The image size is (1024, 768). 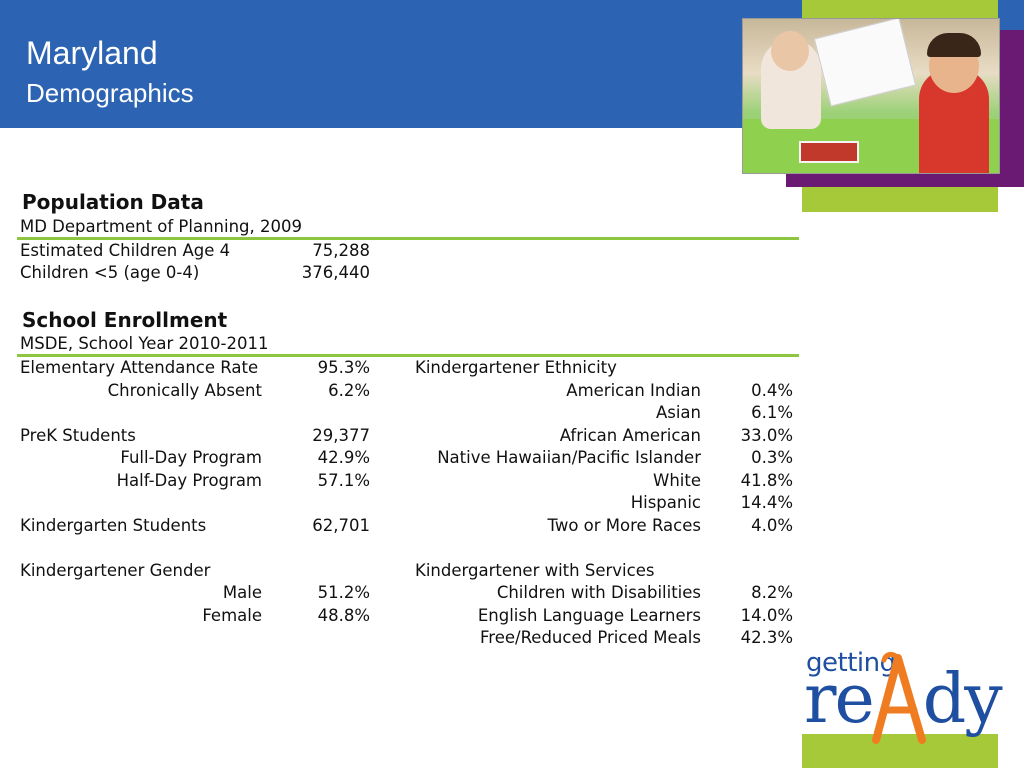 I want to click on halfday-label: Half-Day Program, so click(x=189, y=480).